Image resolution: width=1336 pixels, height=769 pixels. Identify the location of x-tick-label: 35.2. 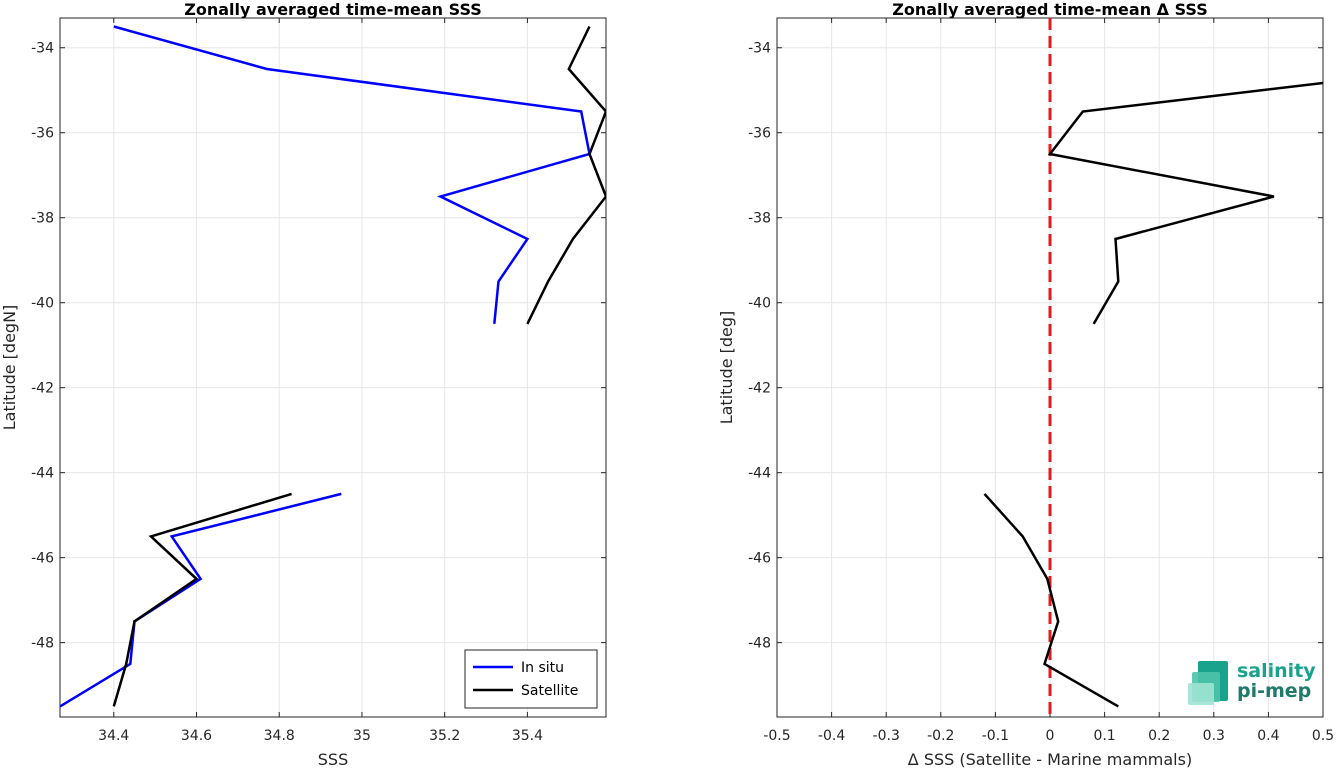
(444, 736).